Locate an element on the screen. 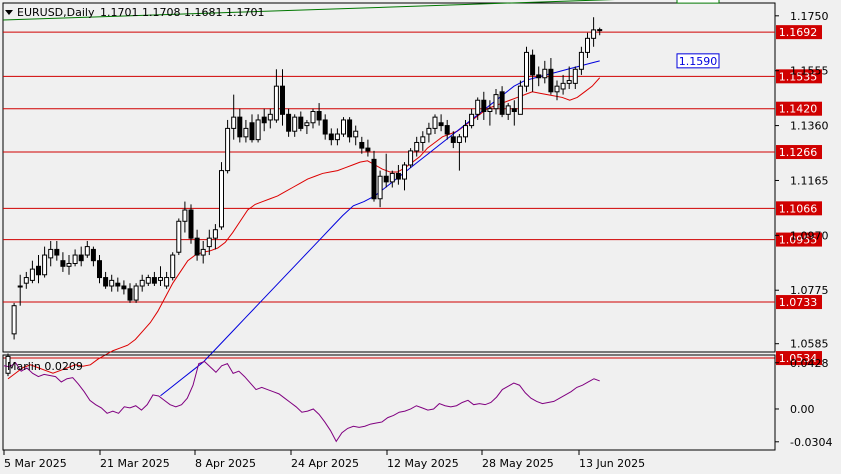 The image size is (841, 474). time-tick-label: 5 Mar 2025 is located at coordinates (35, 463).